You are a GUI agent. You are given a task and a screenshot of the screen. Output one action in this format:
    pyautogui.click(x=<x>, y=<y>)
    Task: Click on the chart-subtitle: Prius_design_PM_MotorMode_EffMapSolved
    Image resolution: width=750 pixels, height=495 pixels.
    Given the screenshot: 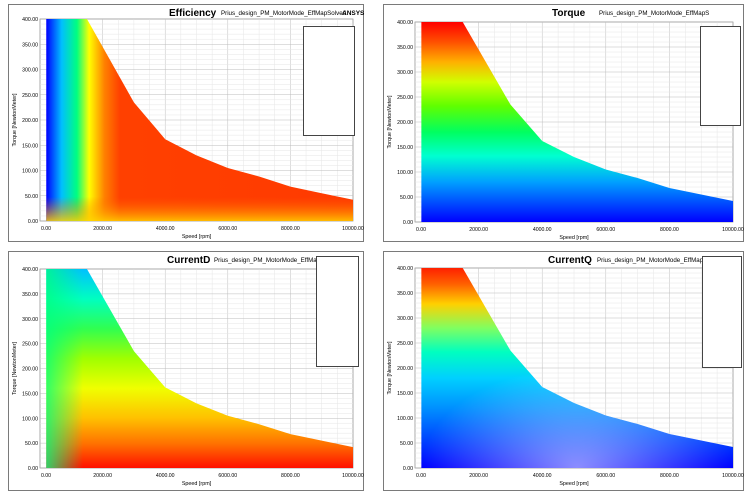 What is the action you would take?
    pyautogui.click(x=284, y=13)
    